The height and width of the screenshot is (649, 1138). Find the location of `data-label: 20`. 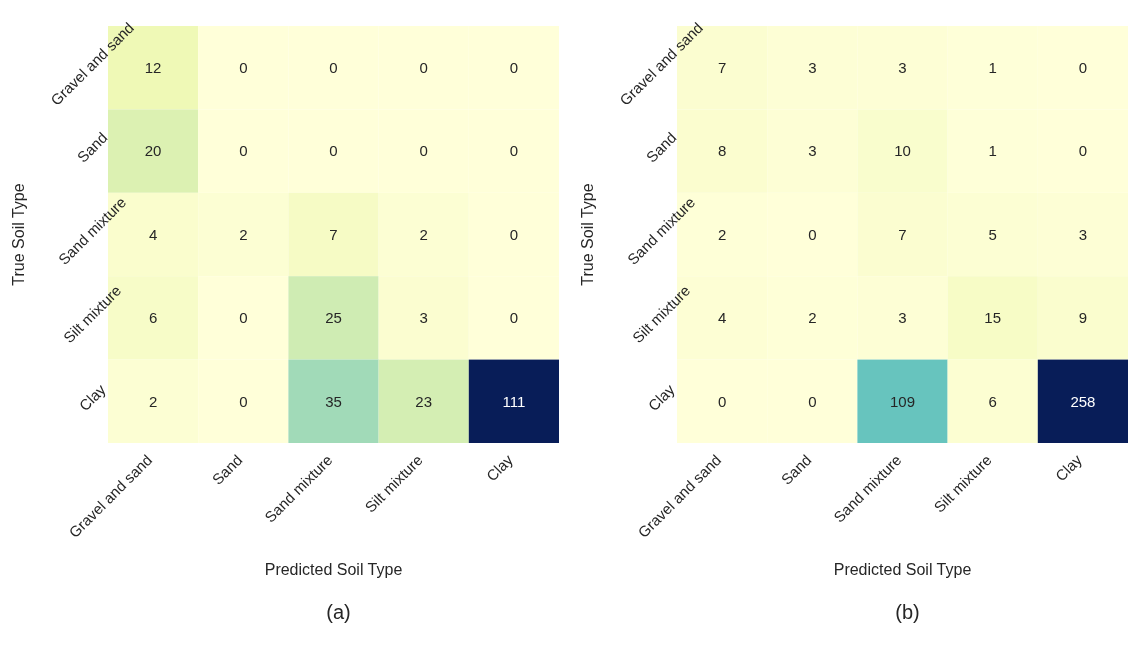

data-label: 20 is located at coordinates (153, 151).